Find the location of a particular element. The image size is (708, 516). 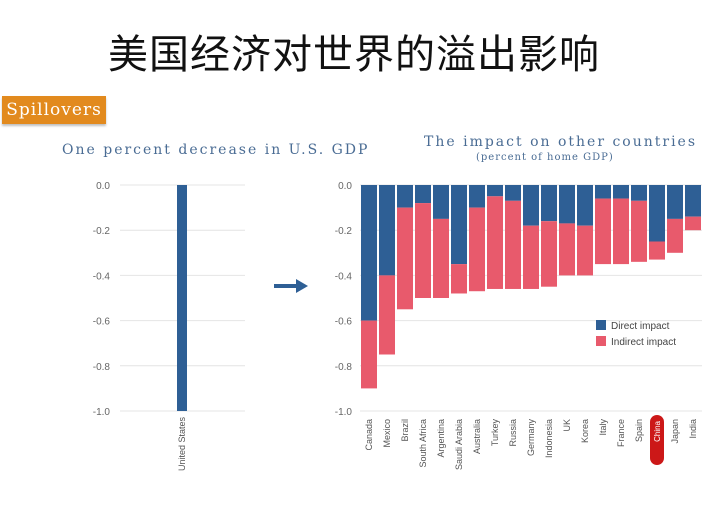

right-category-label: Indonesia is located at coordinates (549, 438).